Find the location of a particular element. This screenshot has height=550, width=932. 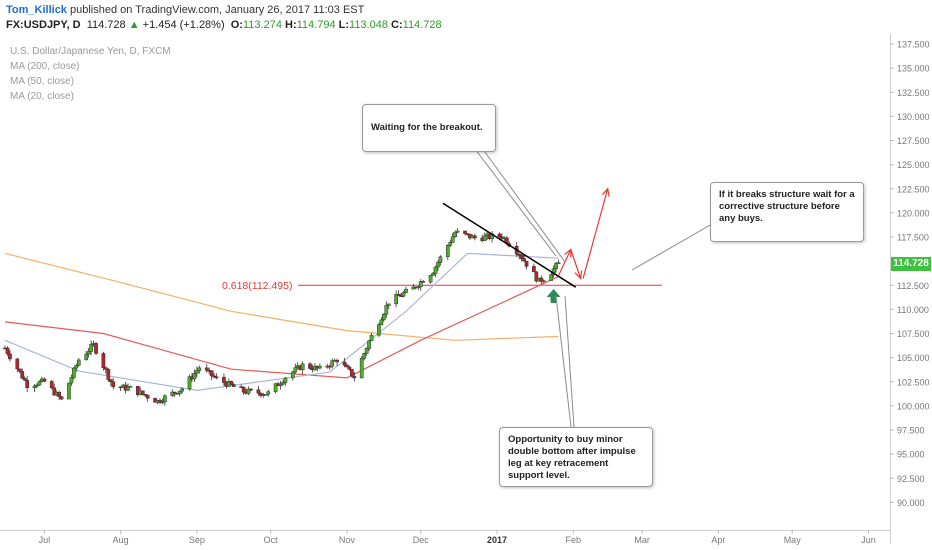

open-value: 113.274 is located at coordinates (262, 25).